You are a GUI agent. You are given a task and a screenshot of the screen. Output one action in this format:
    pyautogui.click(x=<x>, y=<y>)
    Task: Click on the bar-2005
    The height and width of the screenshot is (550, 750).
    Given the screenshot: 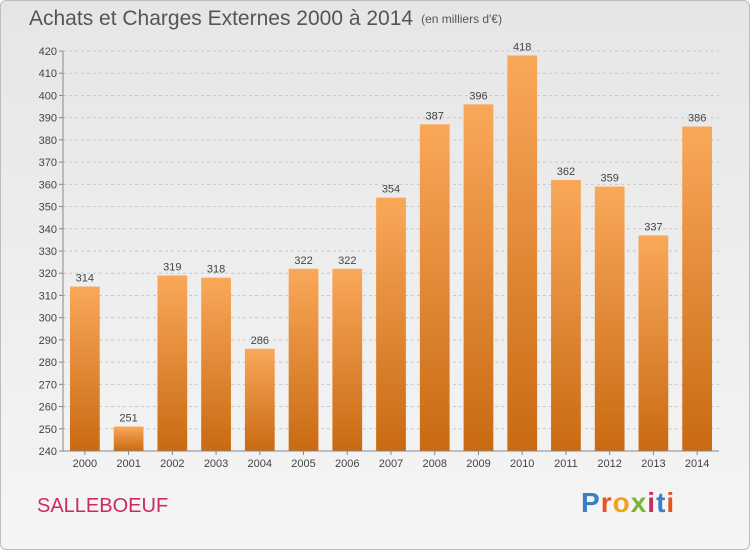 What is the action you would take?
    pyautogui.click(x=303, y=359)
    